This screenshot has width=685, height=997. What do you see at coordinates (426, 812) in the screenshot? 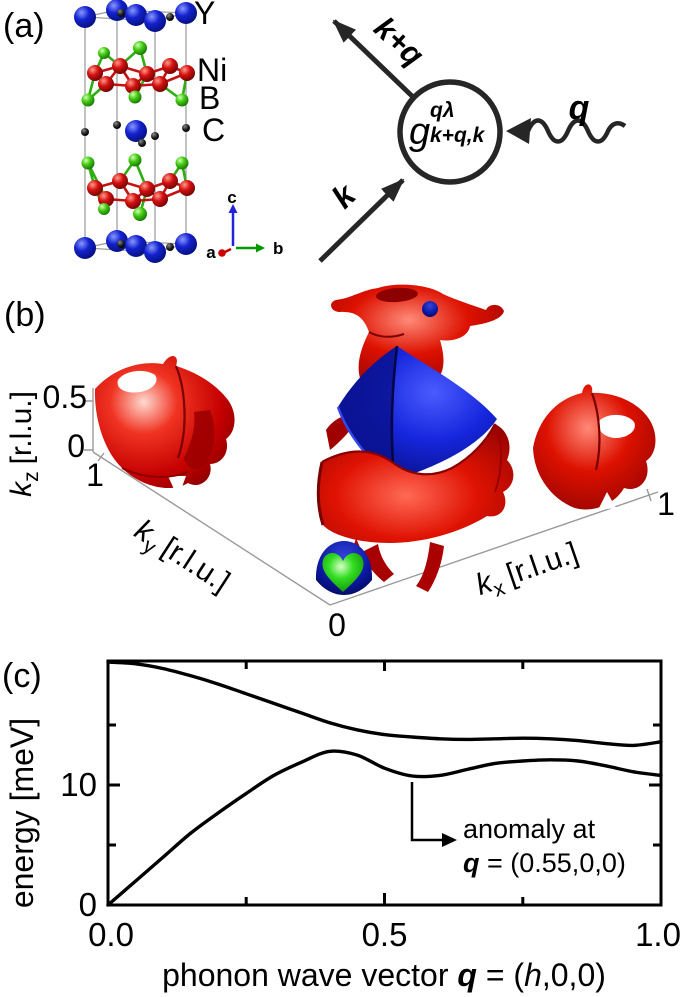
I see `anomaly-pointer-line` at bounding box center [426, 812].